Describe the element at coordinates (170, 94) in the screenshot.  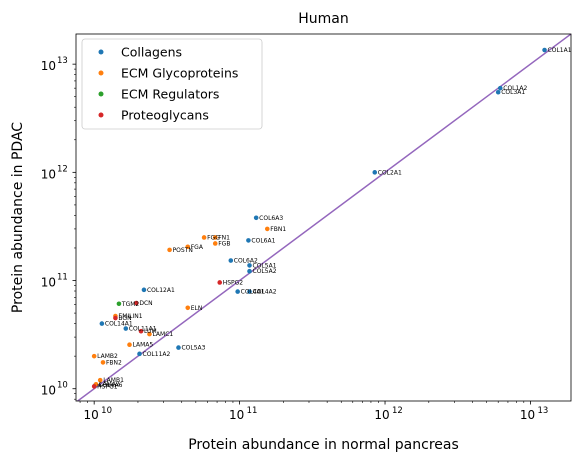
I see `legend-entry: ECM Regulators` at that location.